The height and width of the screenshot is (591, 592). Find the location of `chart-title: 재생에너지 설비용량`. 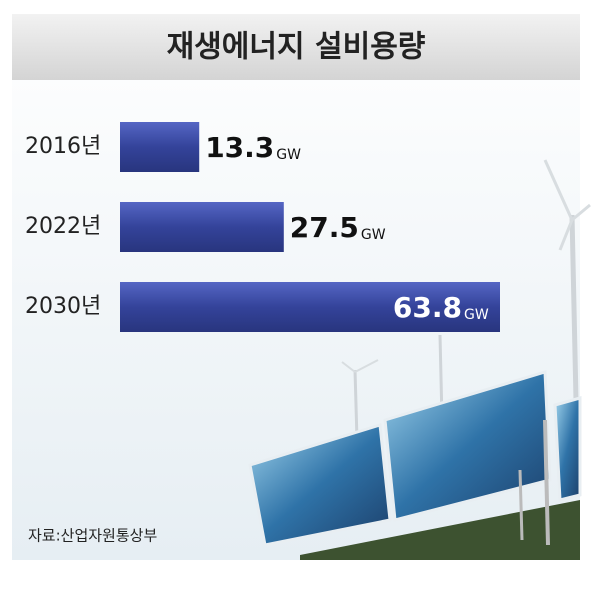

chart-title: 재생에너지 설비용량 is located at coordinates (296, 47).